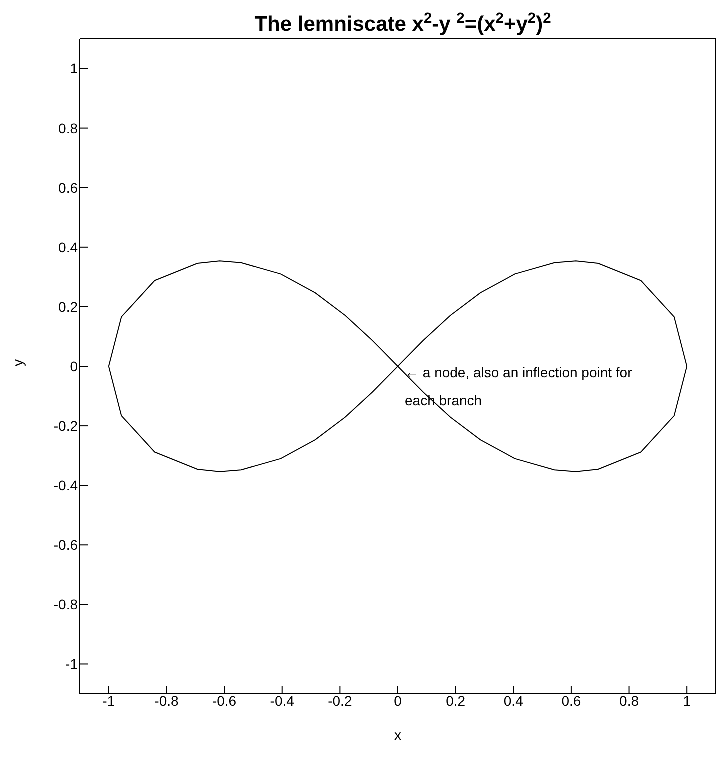 This screenshot has height=760, width=723. Describe the element at coordinates (519, 386) in the screenshot. I see `annotation: ← a node, also an inflection point for each branch` at that location.